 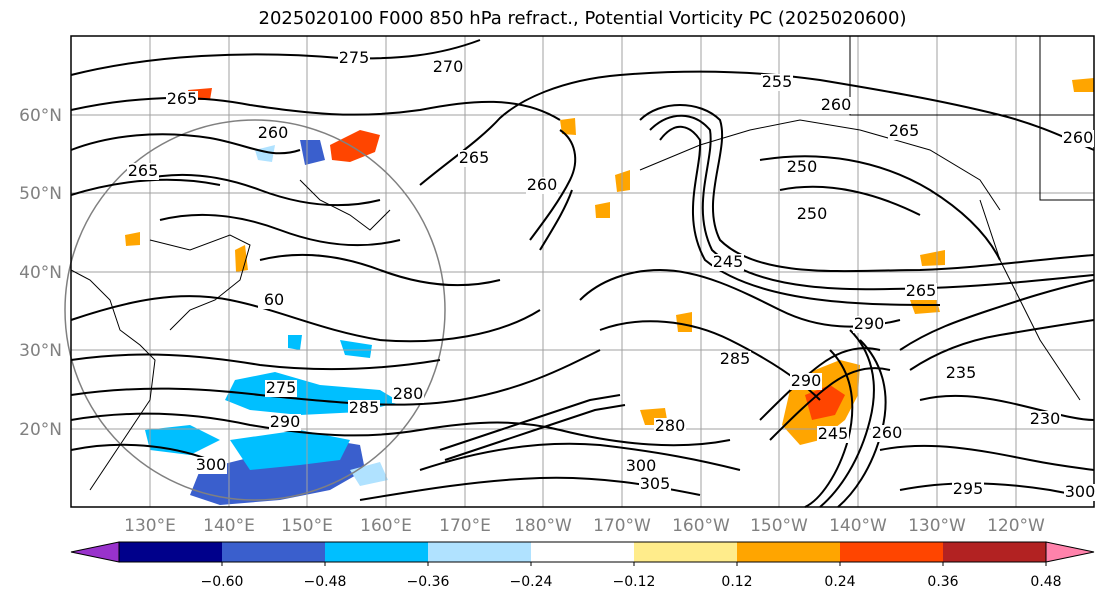 I want to click on longitude-label: 130°E, so click(x=150, y=526).